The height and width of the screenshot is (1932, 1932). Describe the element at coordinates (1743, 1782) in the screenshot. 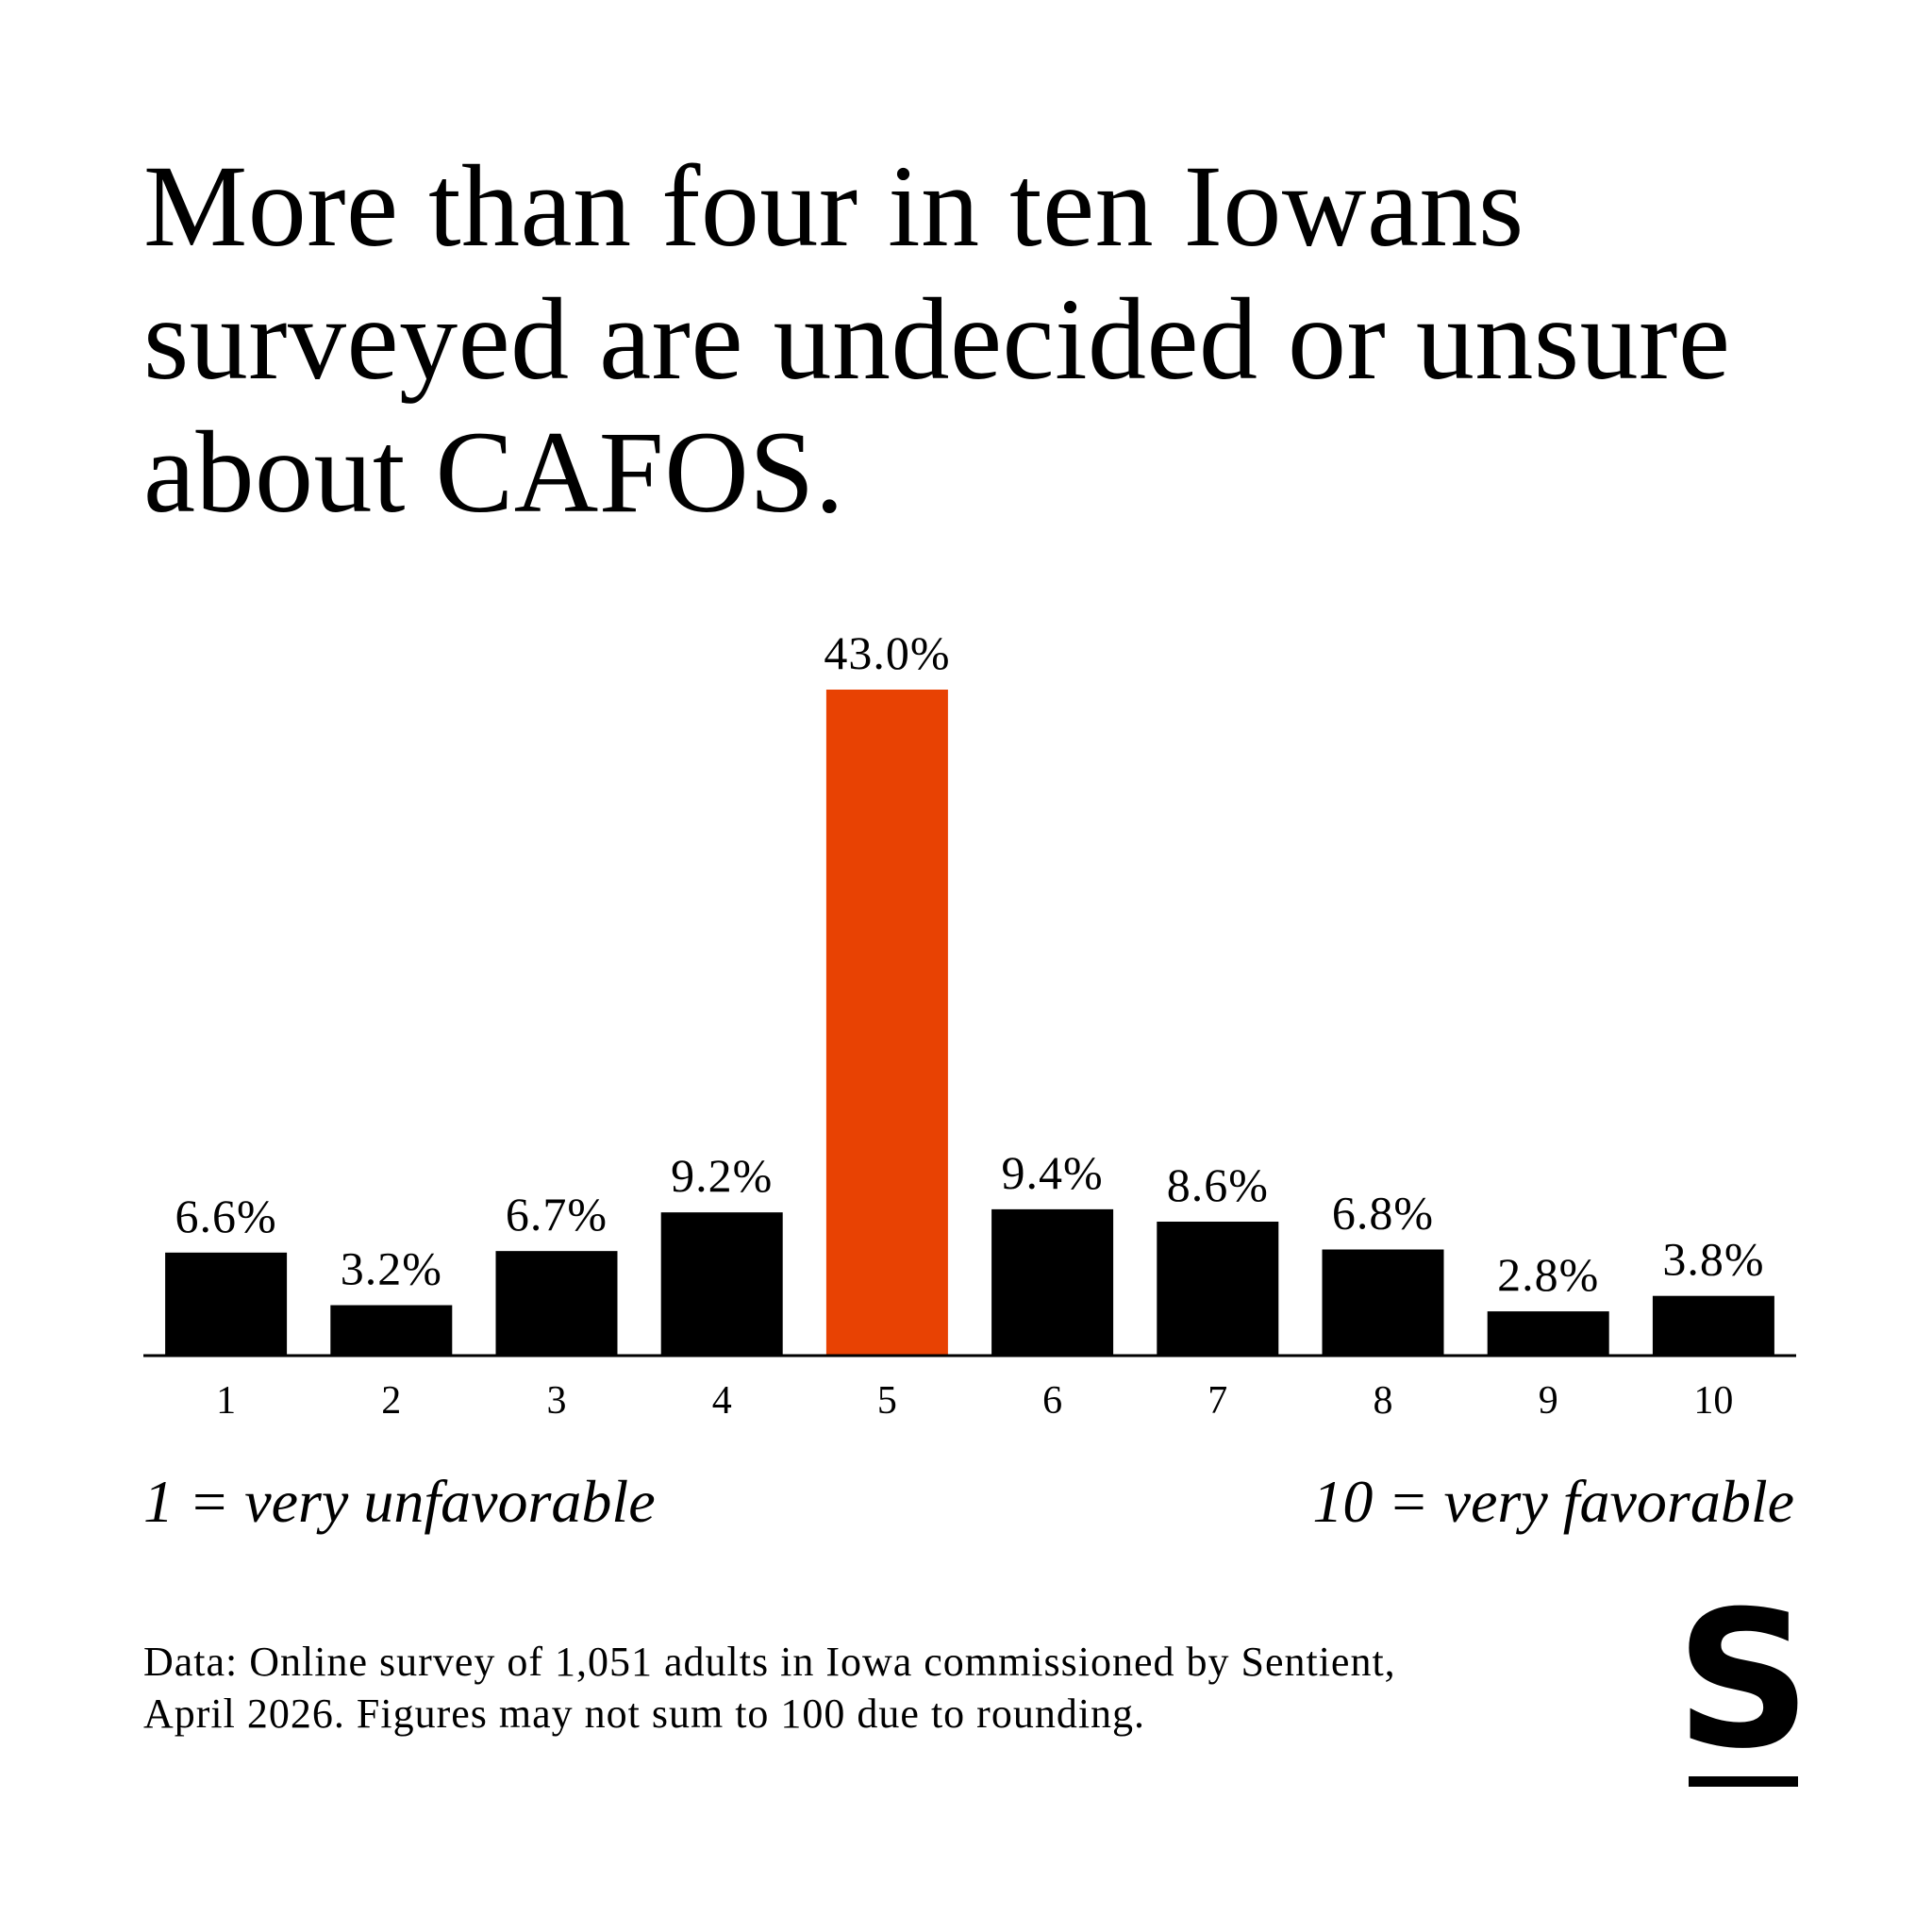

I see `logo-underline` at that location.